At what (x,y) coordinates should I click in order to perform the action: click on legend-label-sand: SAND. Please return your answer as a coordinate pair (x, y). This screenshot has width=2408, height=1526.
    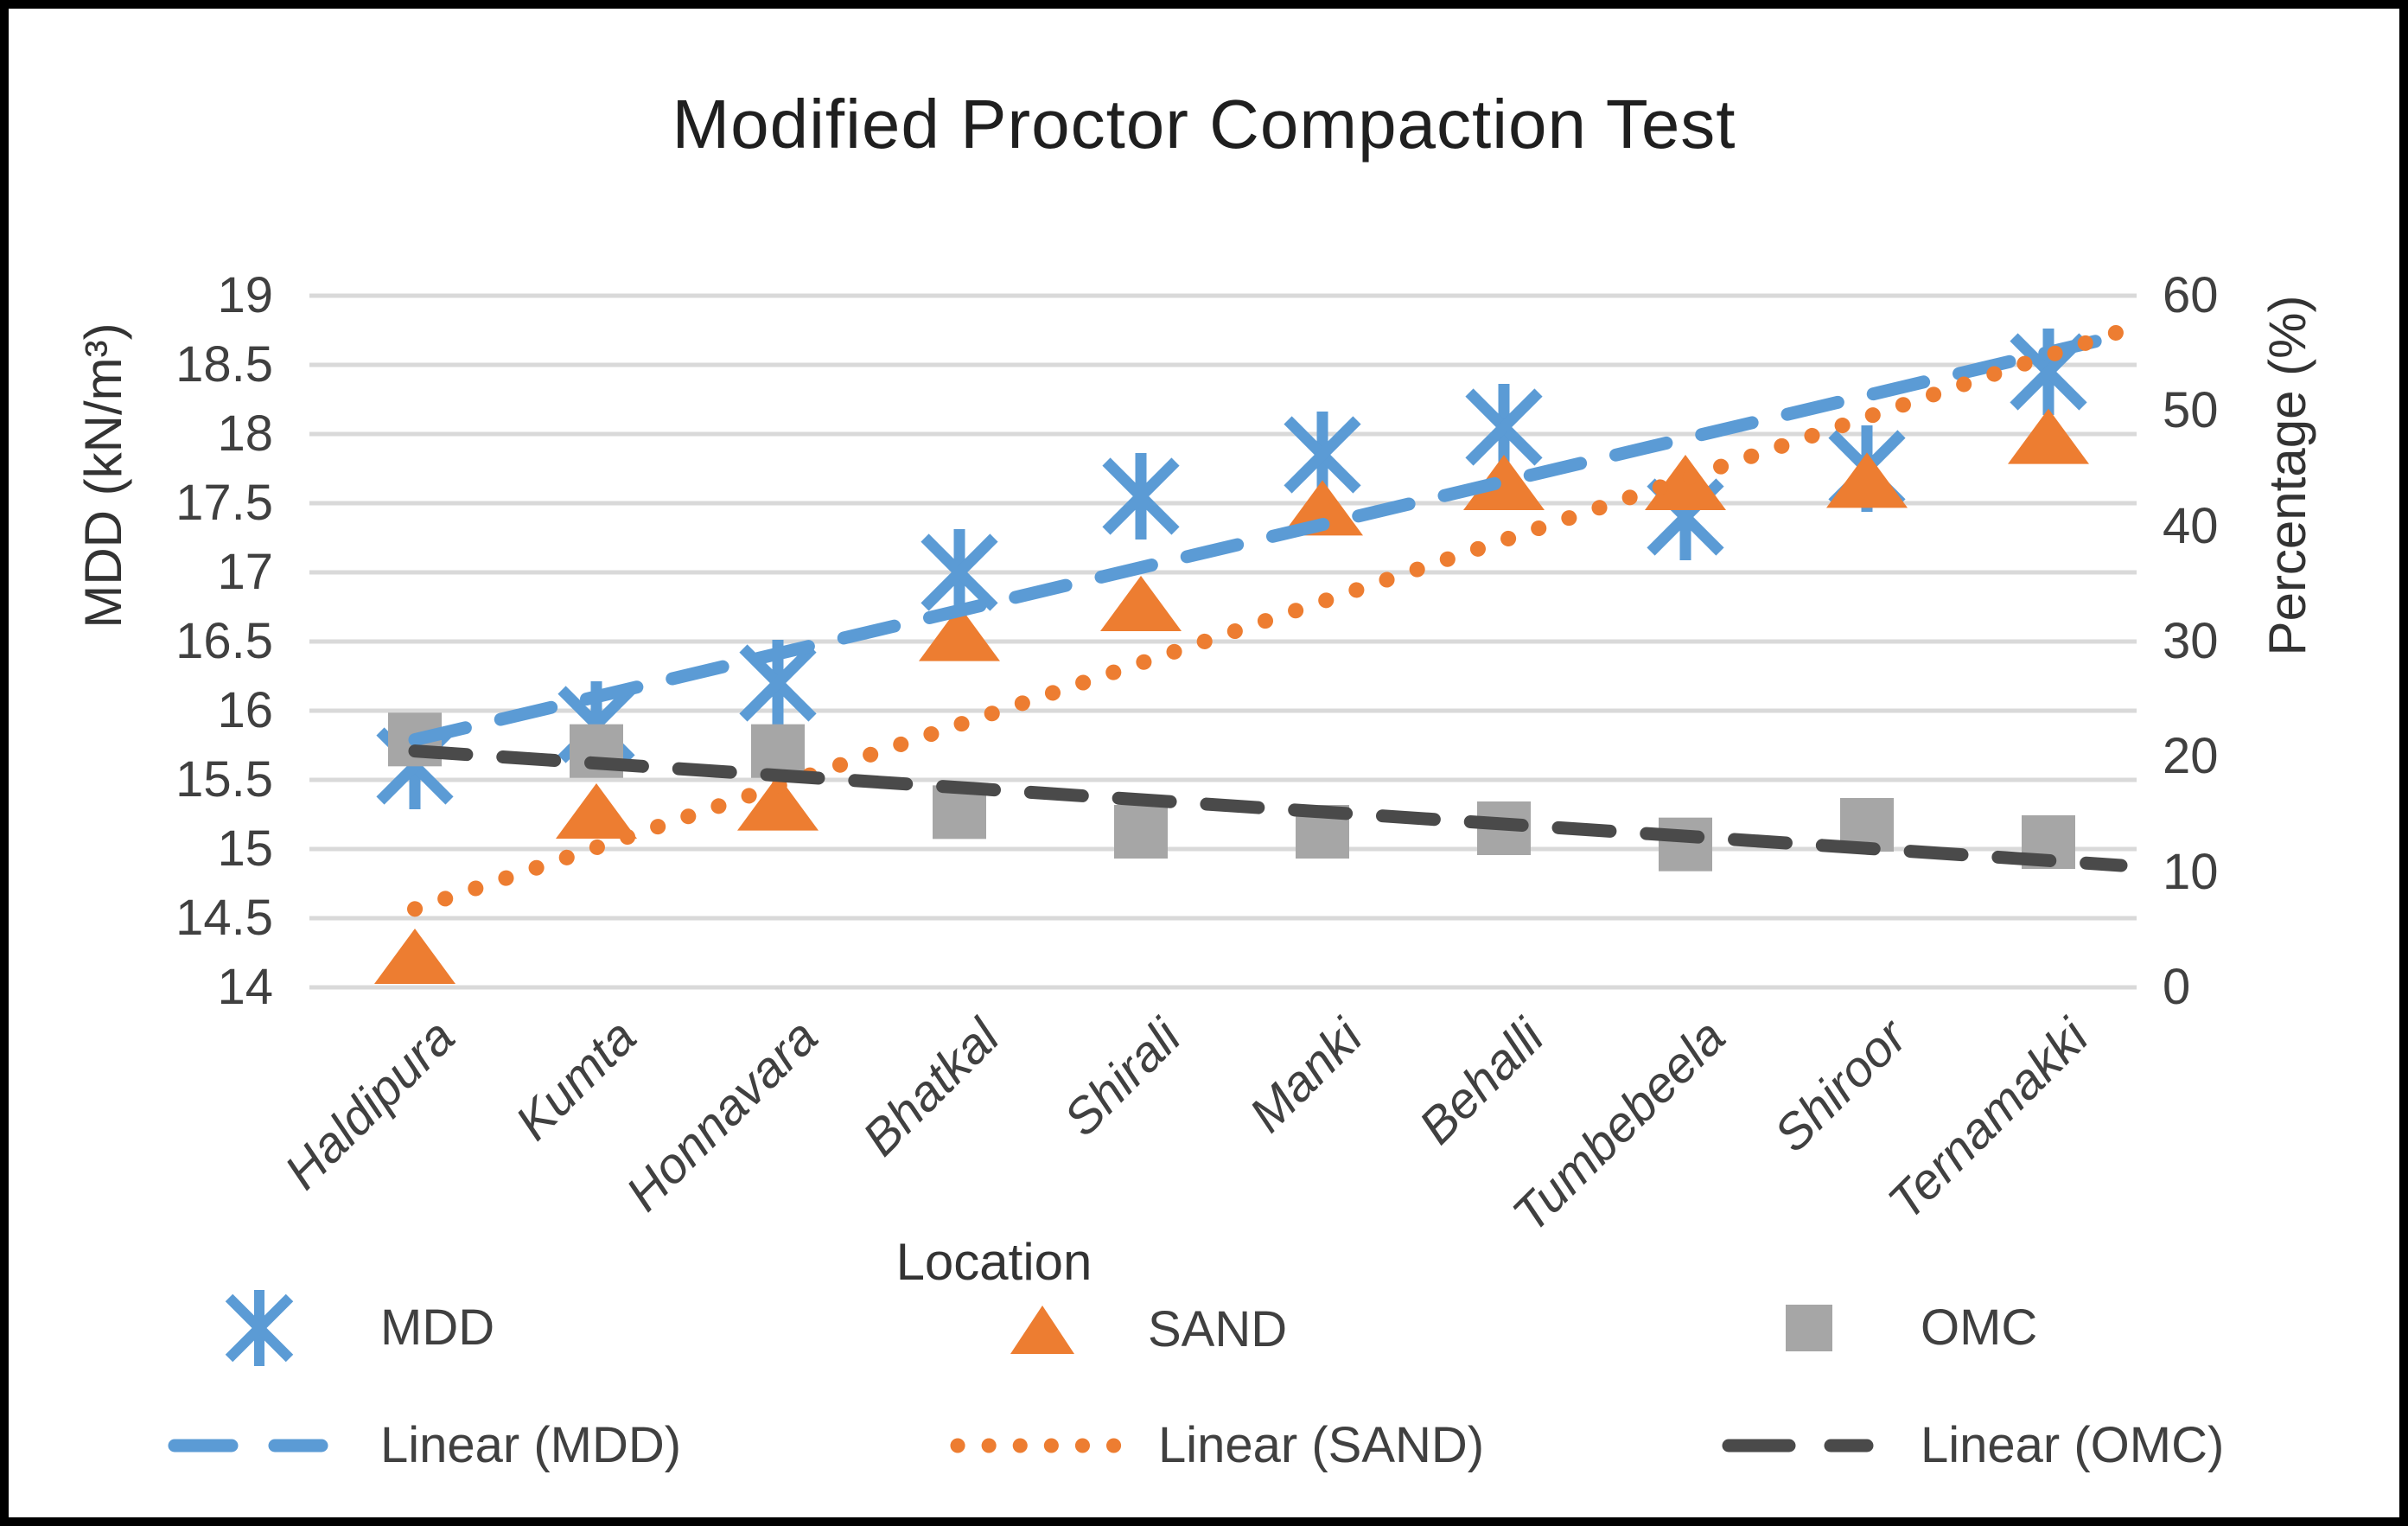
    Looking at the image, I should click on (1218, 1329).